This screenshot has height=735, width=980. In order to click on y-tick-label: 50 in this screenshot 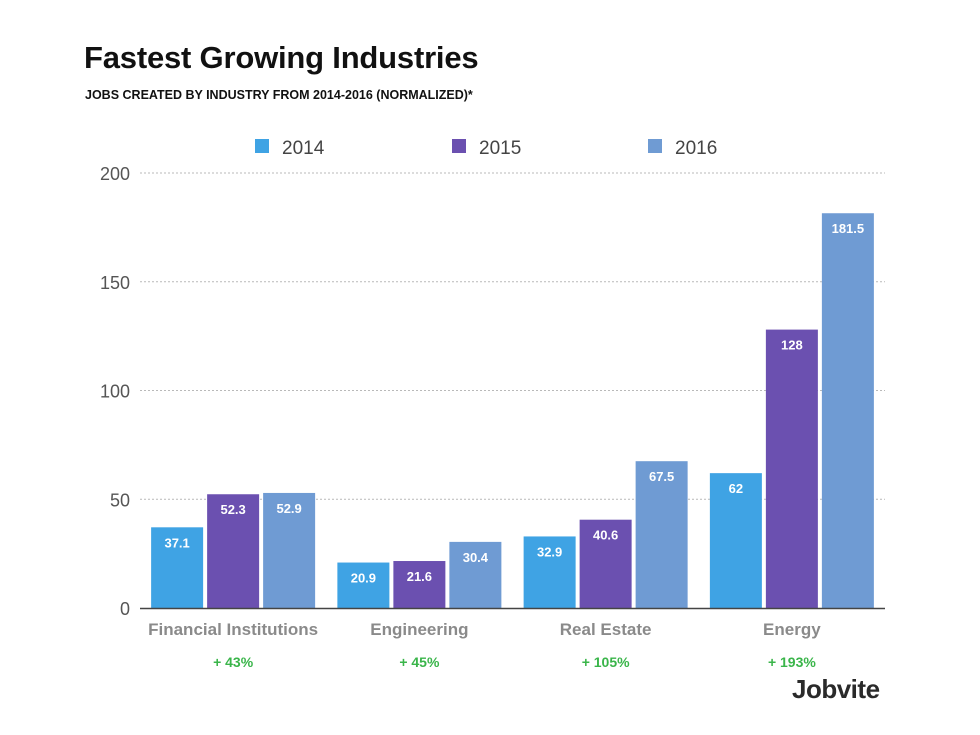, I will do `click(120, 500)`.